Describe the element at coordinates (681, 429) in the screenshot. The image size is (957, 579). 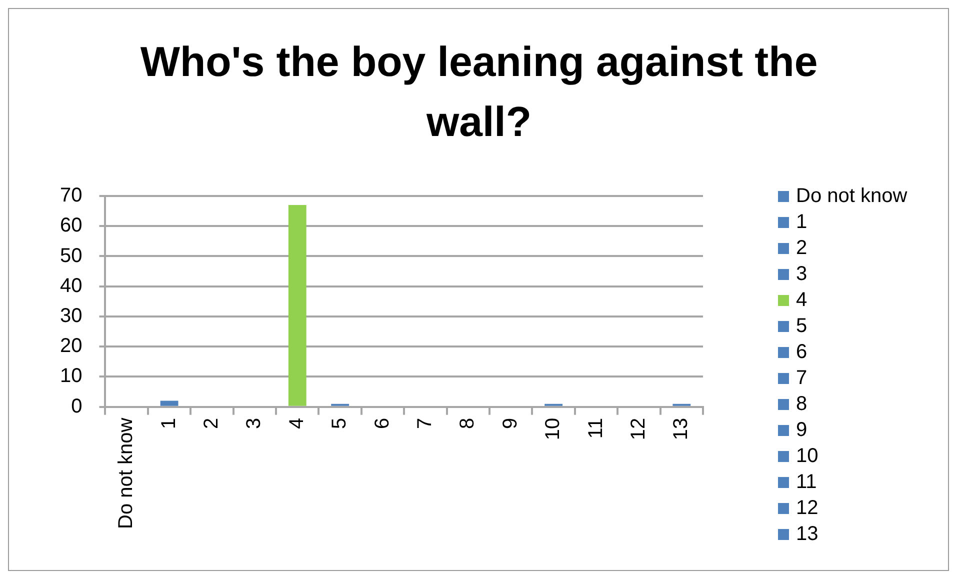
I see `x-tick-label: 13` at that location.